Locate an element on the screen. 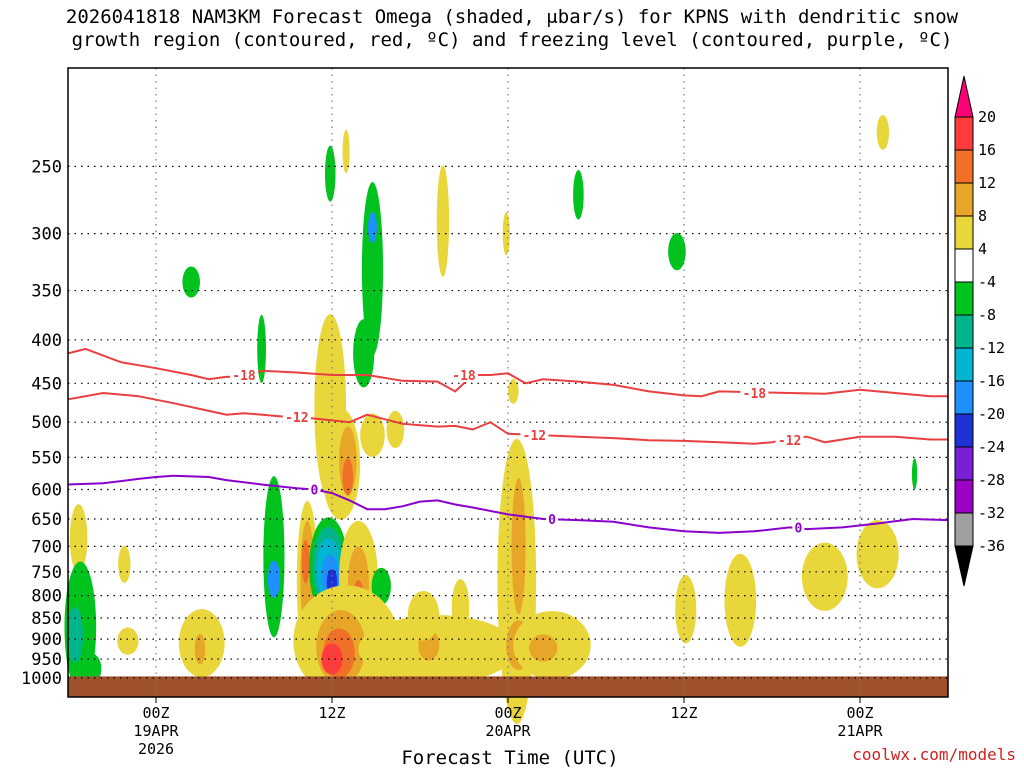 This screenshot has width=1024, height=768. colorbar-label-6: -8 is located at coordinates (987, 315).